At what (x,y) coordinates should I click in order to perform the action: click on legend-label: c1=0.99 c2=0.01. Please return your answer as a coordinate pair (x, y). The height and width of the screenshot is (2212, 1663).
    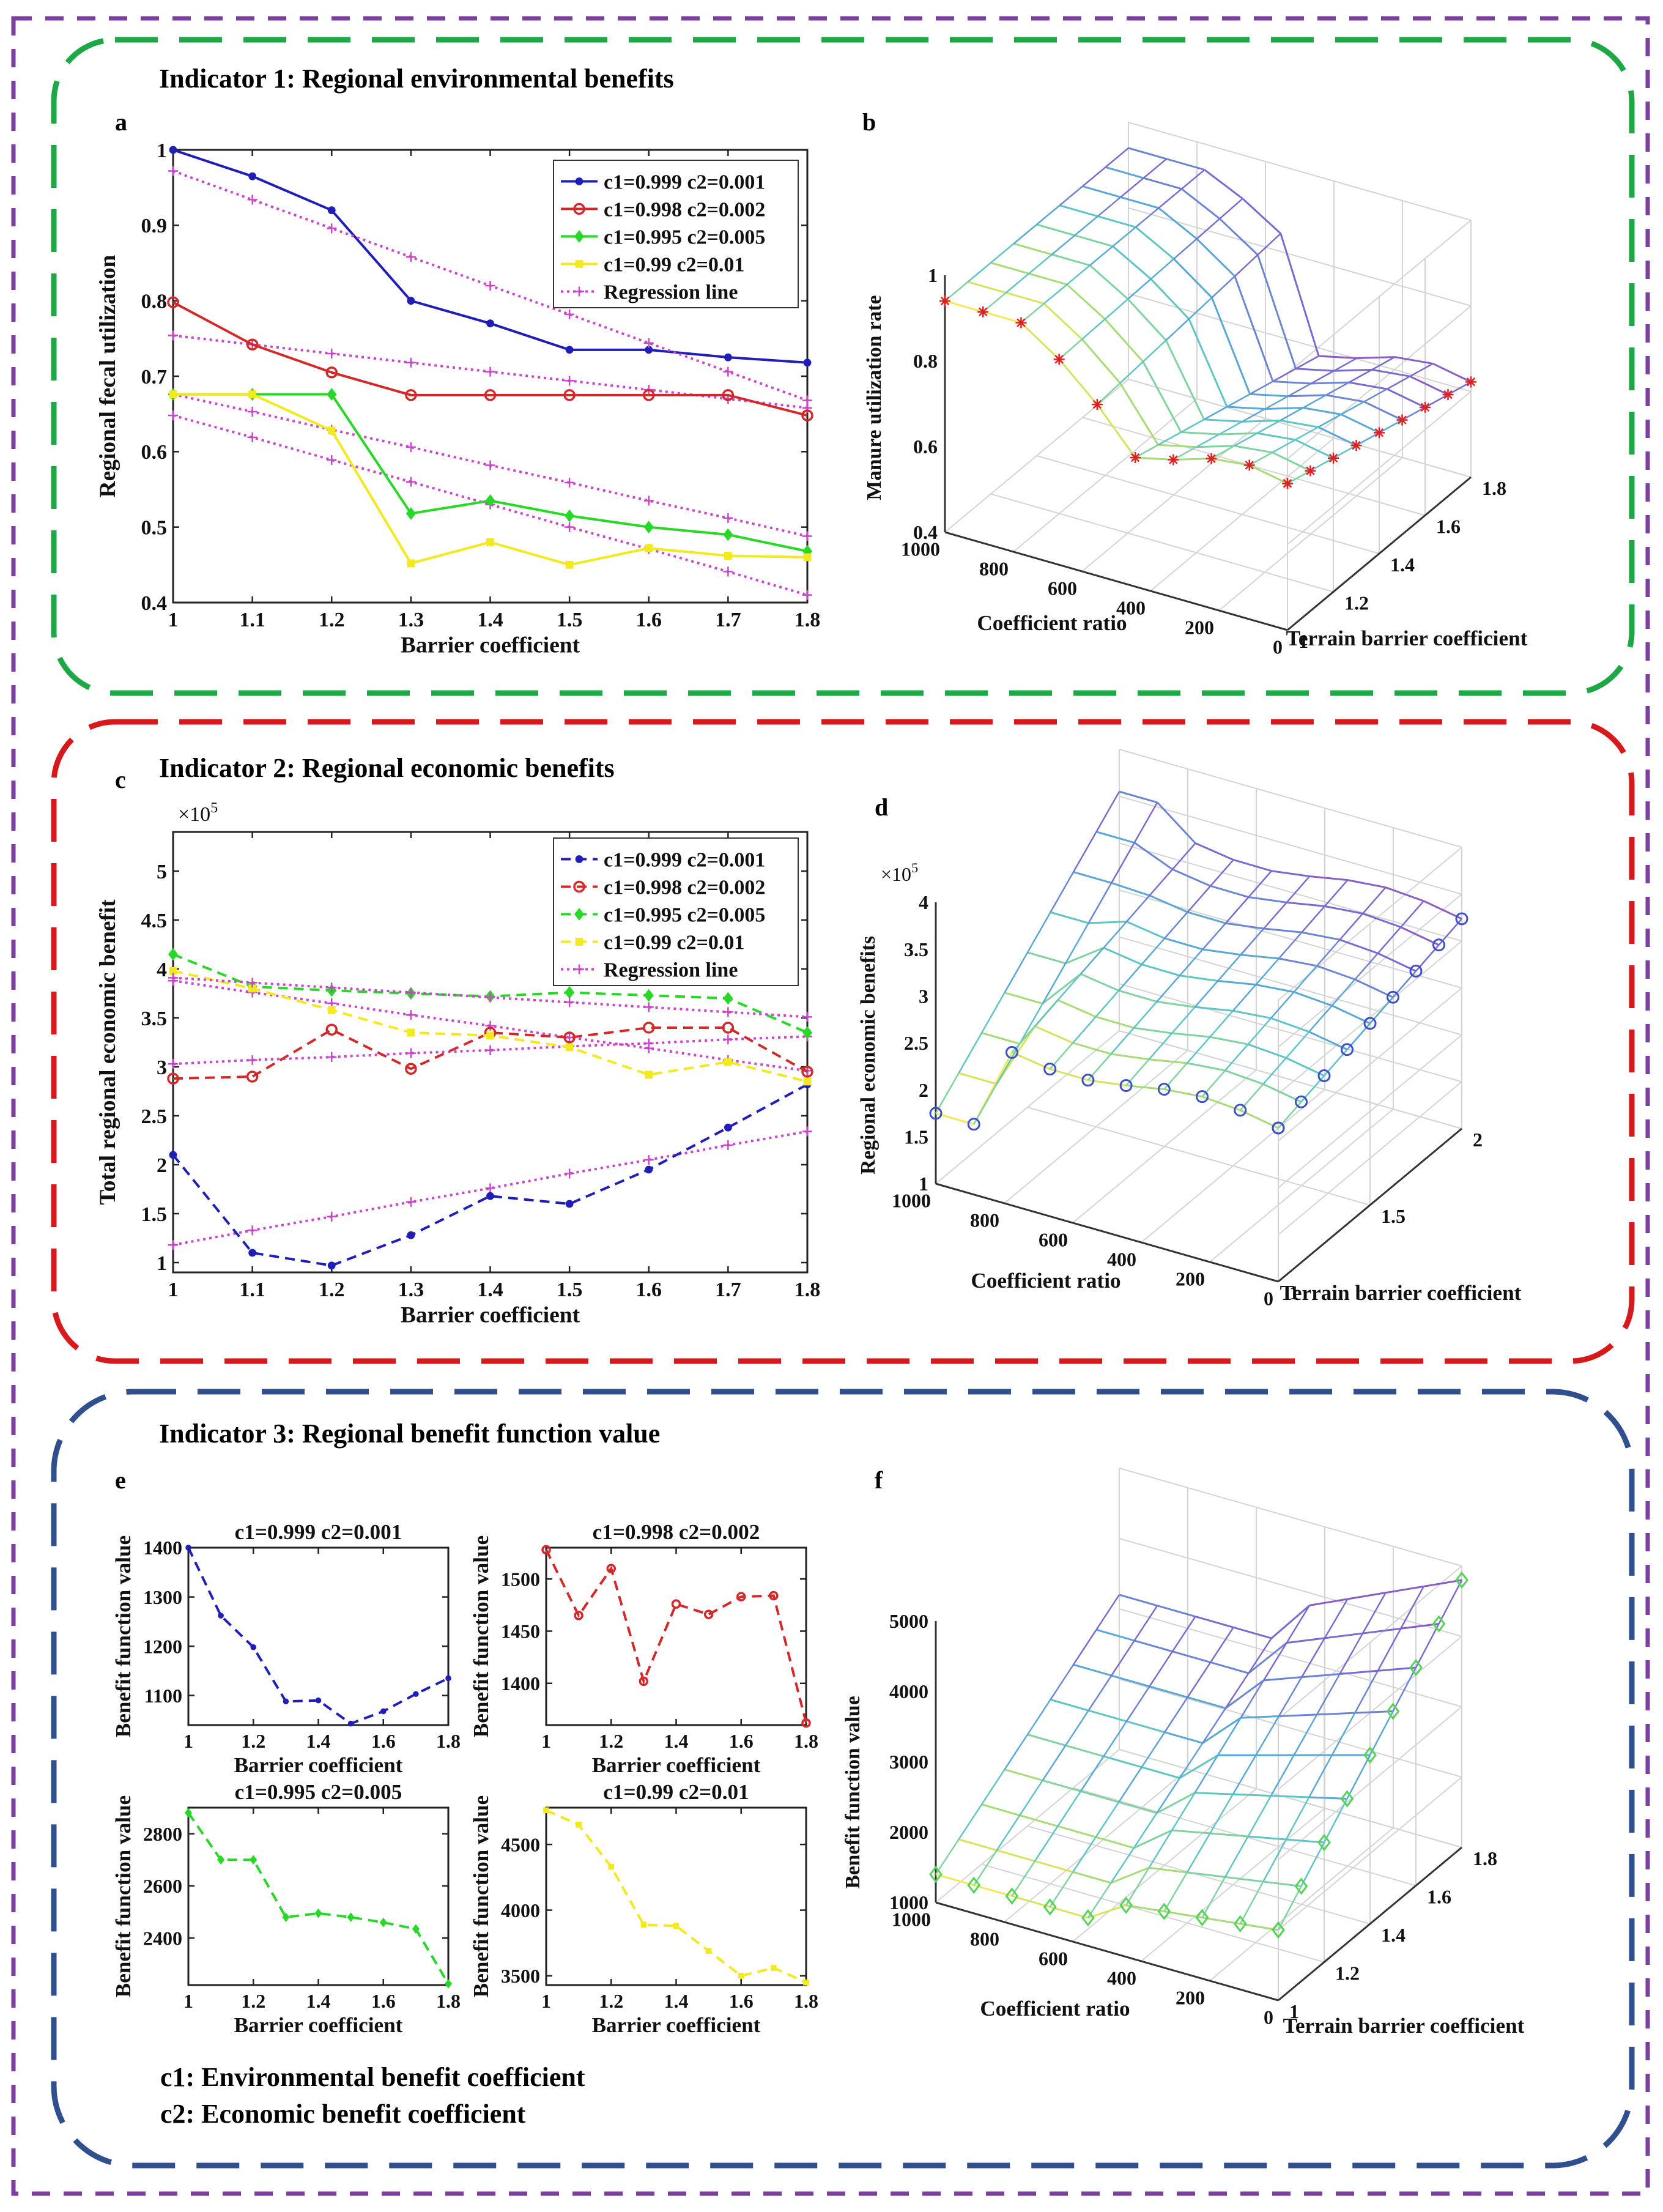
    Looking at the image, I should click on (674, 942).